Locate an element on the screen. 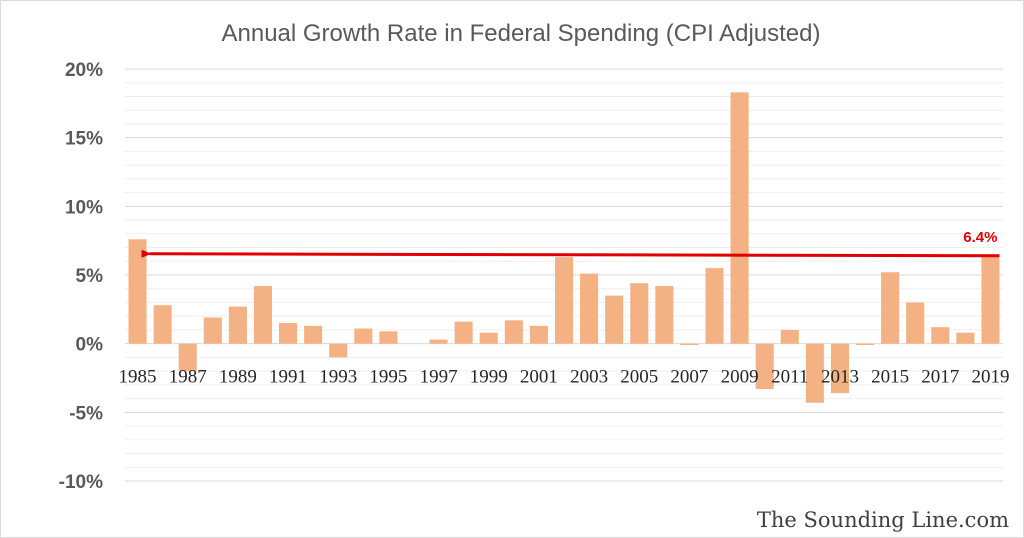 Image resolution: width=1024 pixels, height=538 pixels. x-tick-label: 2013 is located at coordinates (840, 377).